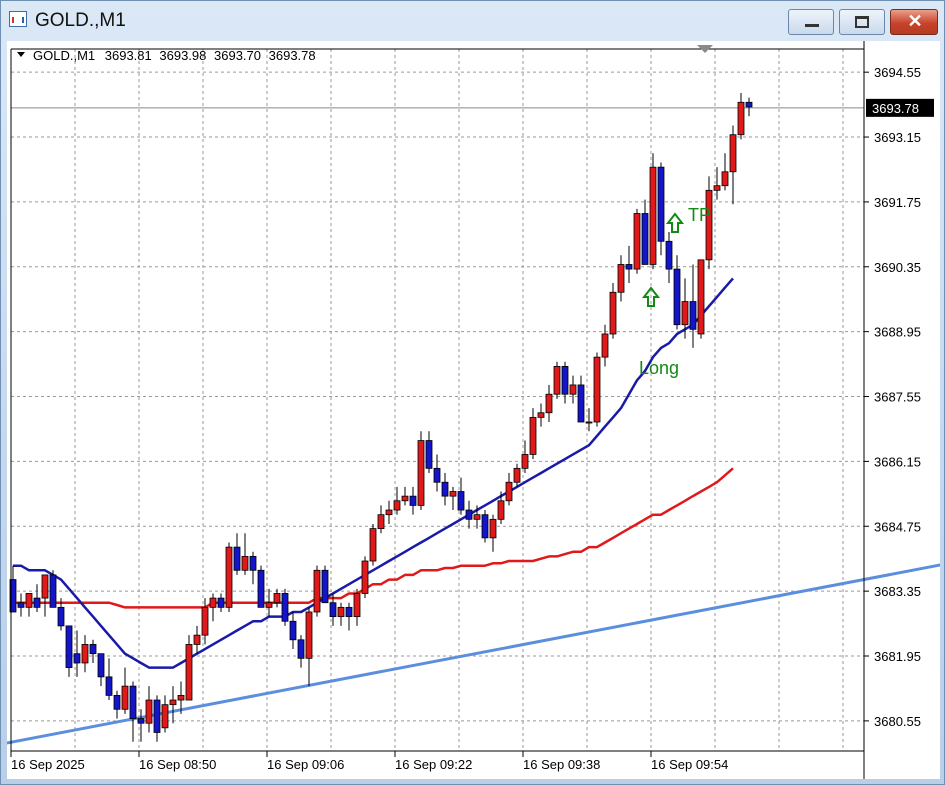 This screenshot has height=785, width=945. I want to click on header-low: 3693.70, so click(237, 55).